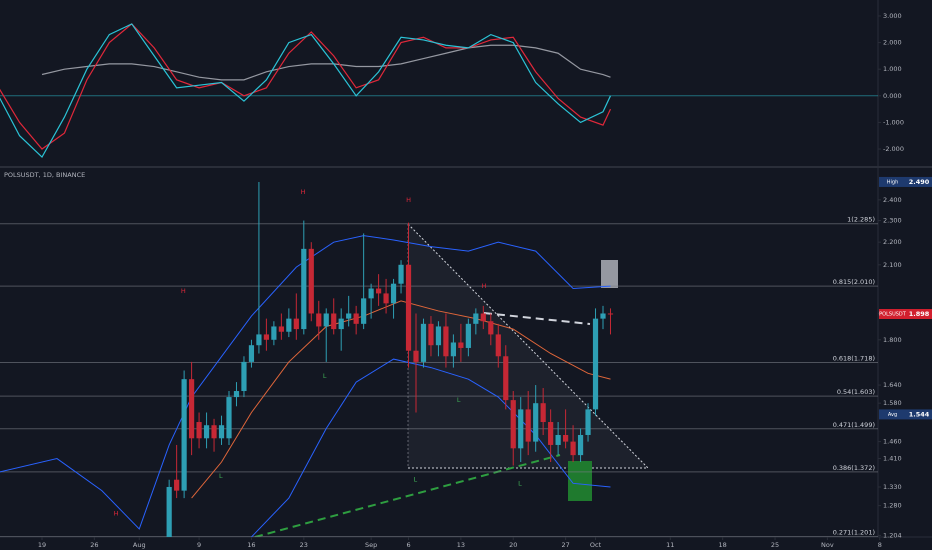  Describe the element at coordinates (199, 545) in the screenshot. I see `x-tick-label: 9` at that location.